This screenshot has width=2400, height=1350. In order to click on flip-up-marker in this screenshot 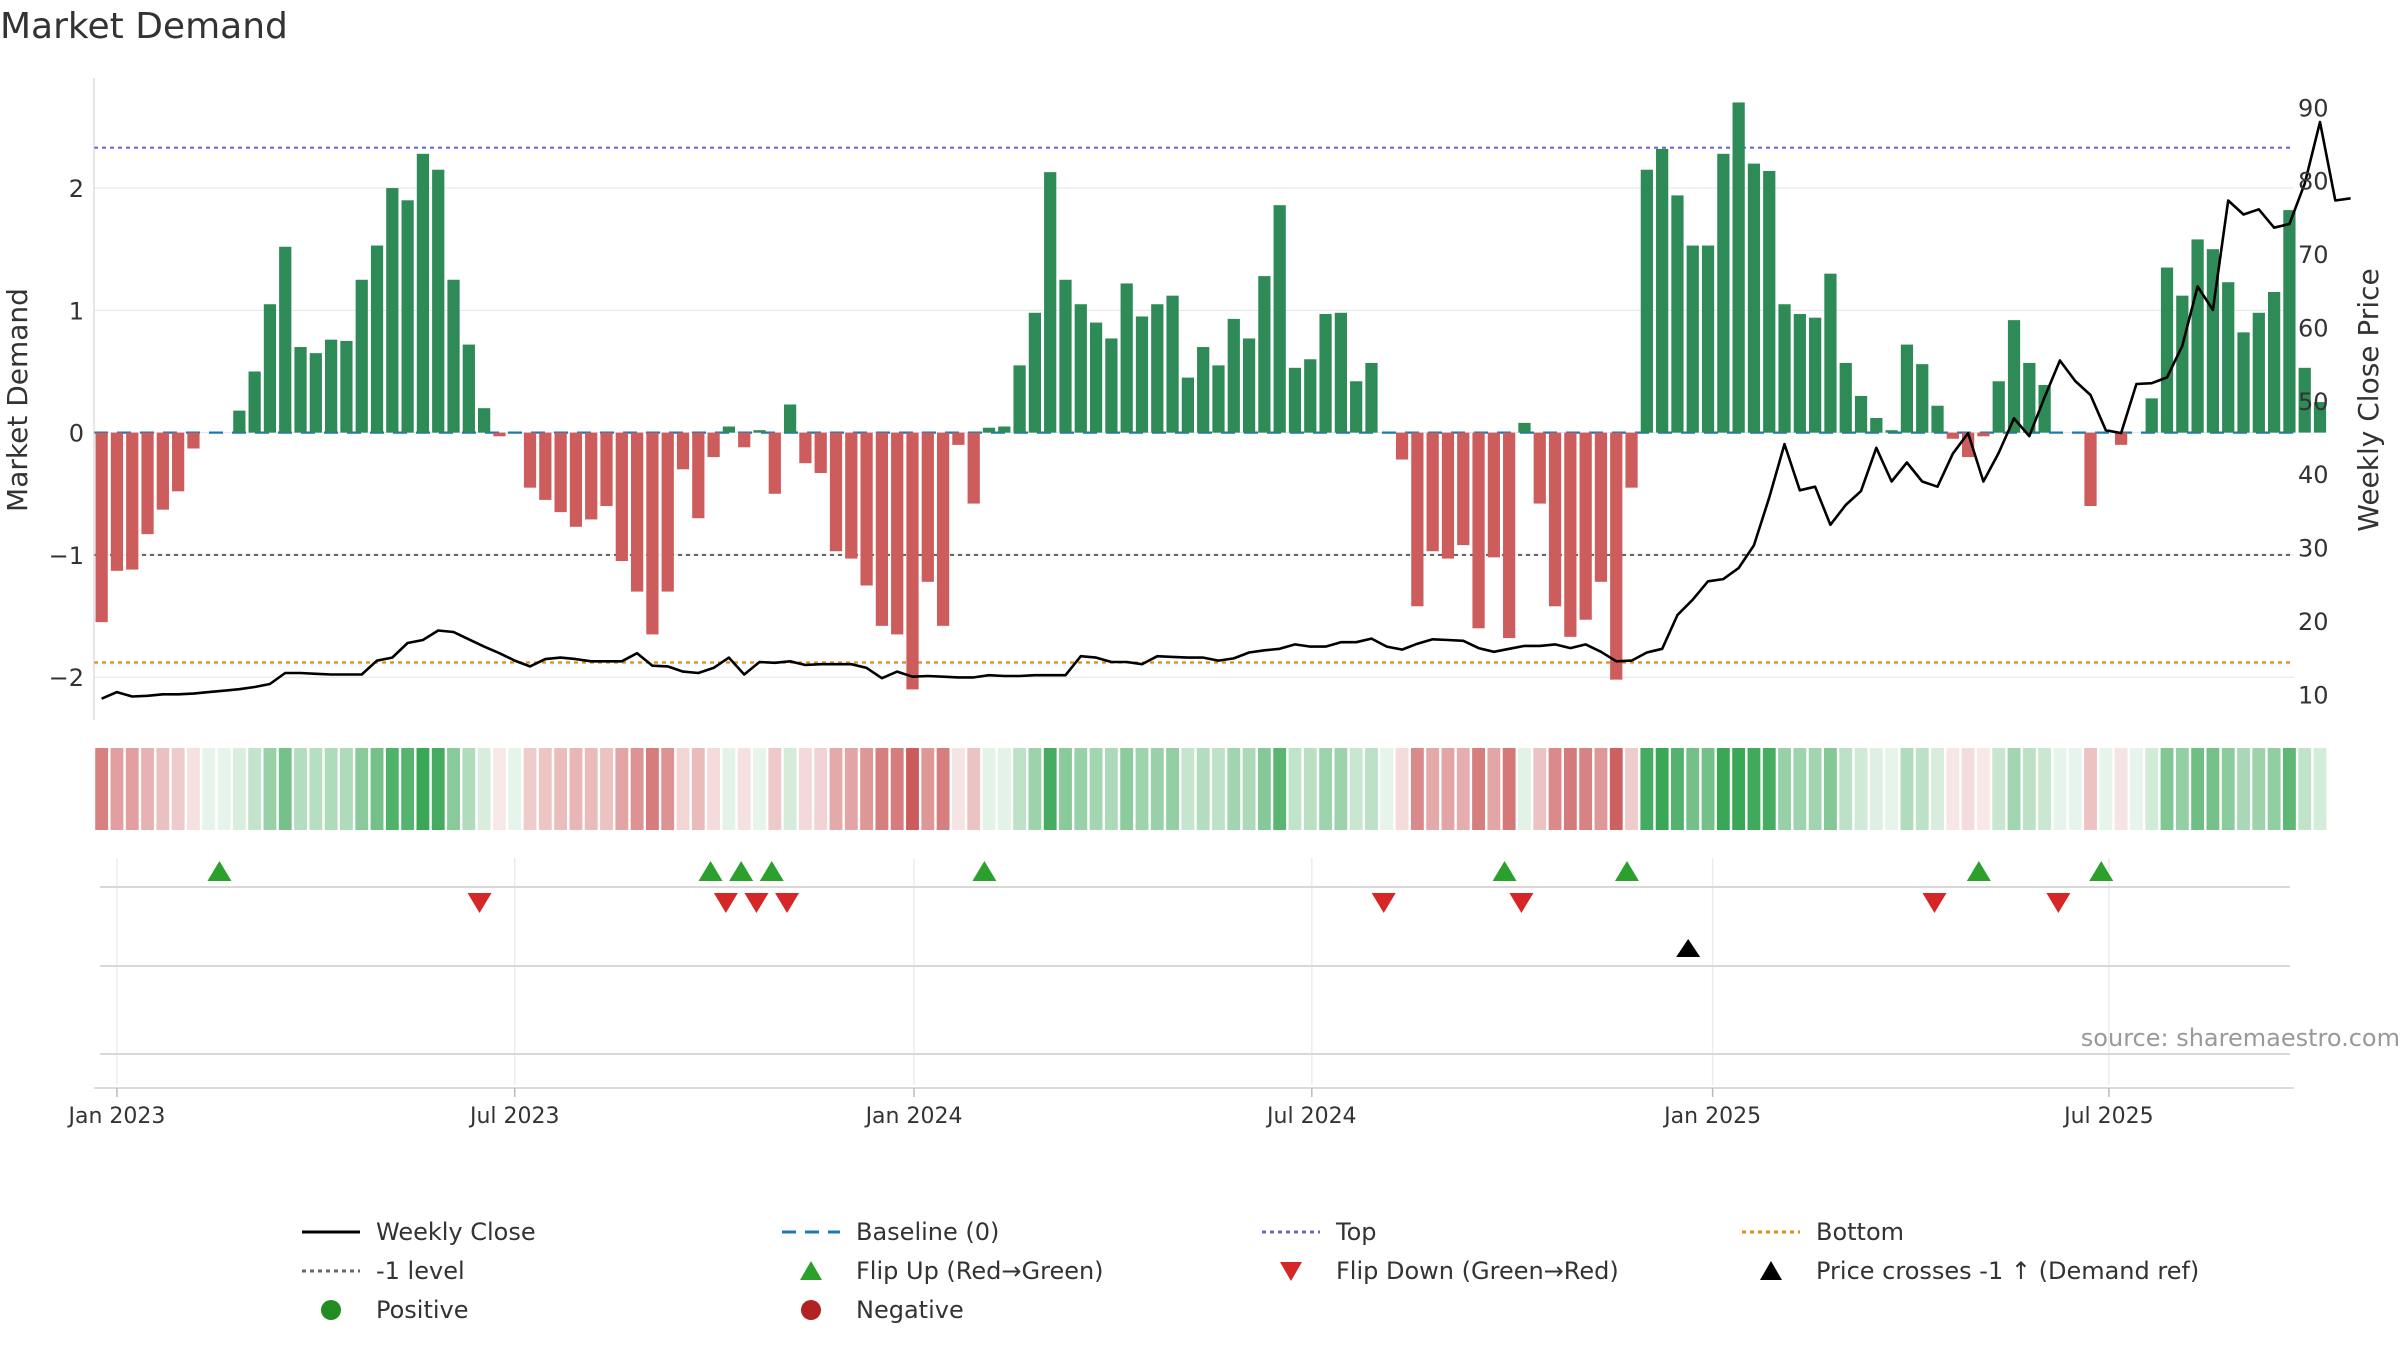, I will do `click(771, 871)`.